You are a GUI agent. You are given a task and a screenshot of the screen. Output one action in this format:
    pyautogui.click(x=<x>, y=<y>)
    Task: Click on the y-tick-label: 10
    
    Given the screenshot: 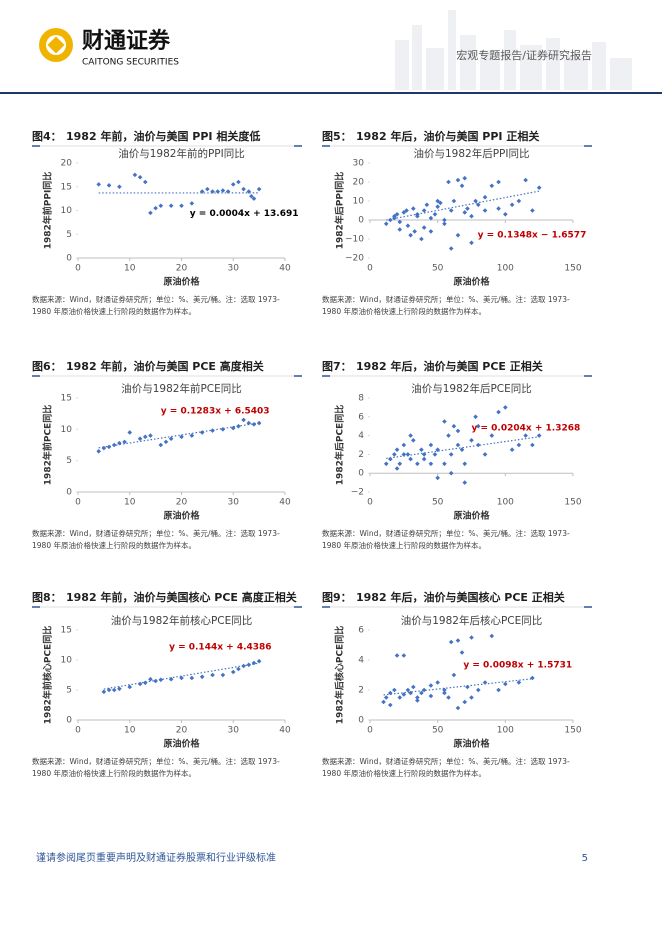 What is the action you would take?
    pyautogui.click(x=67, y=211)
    